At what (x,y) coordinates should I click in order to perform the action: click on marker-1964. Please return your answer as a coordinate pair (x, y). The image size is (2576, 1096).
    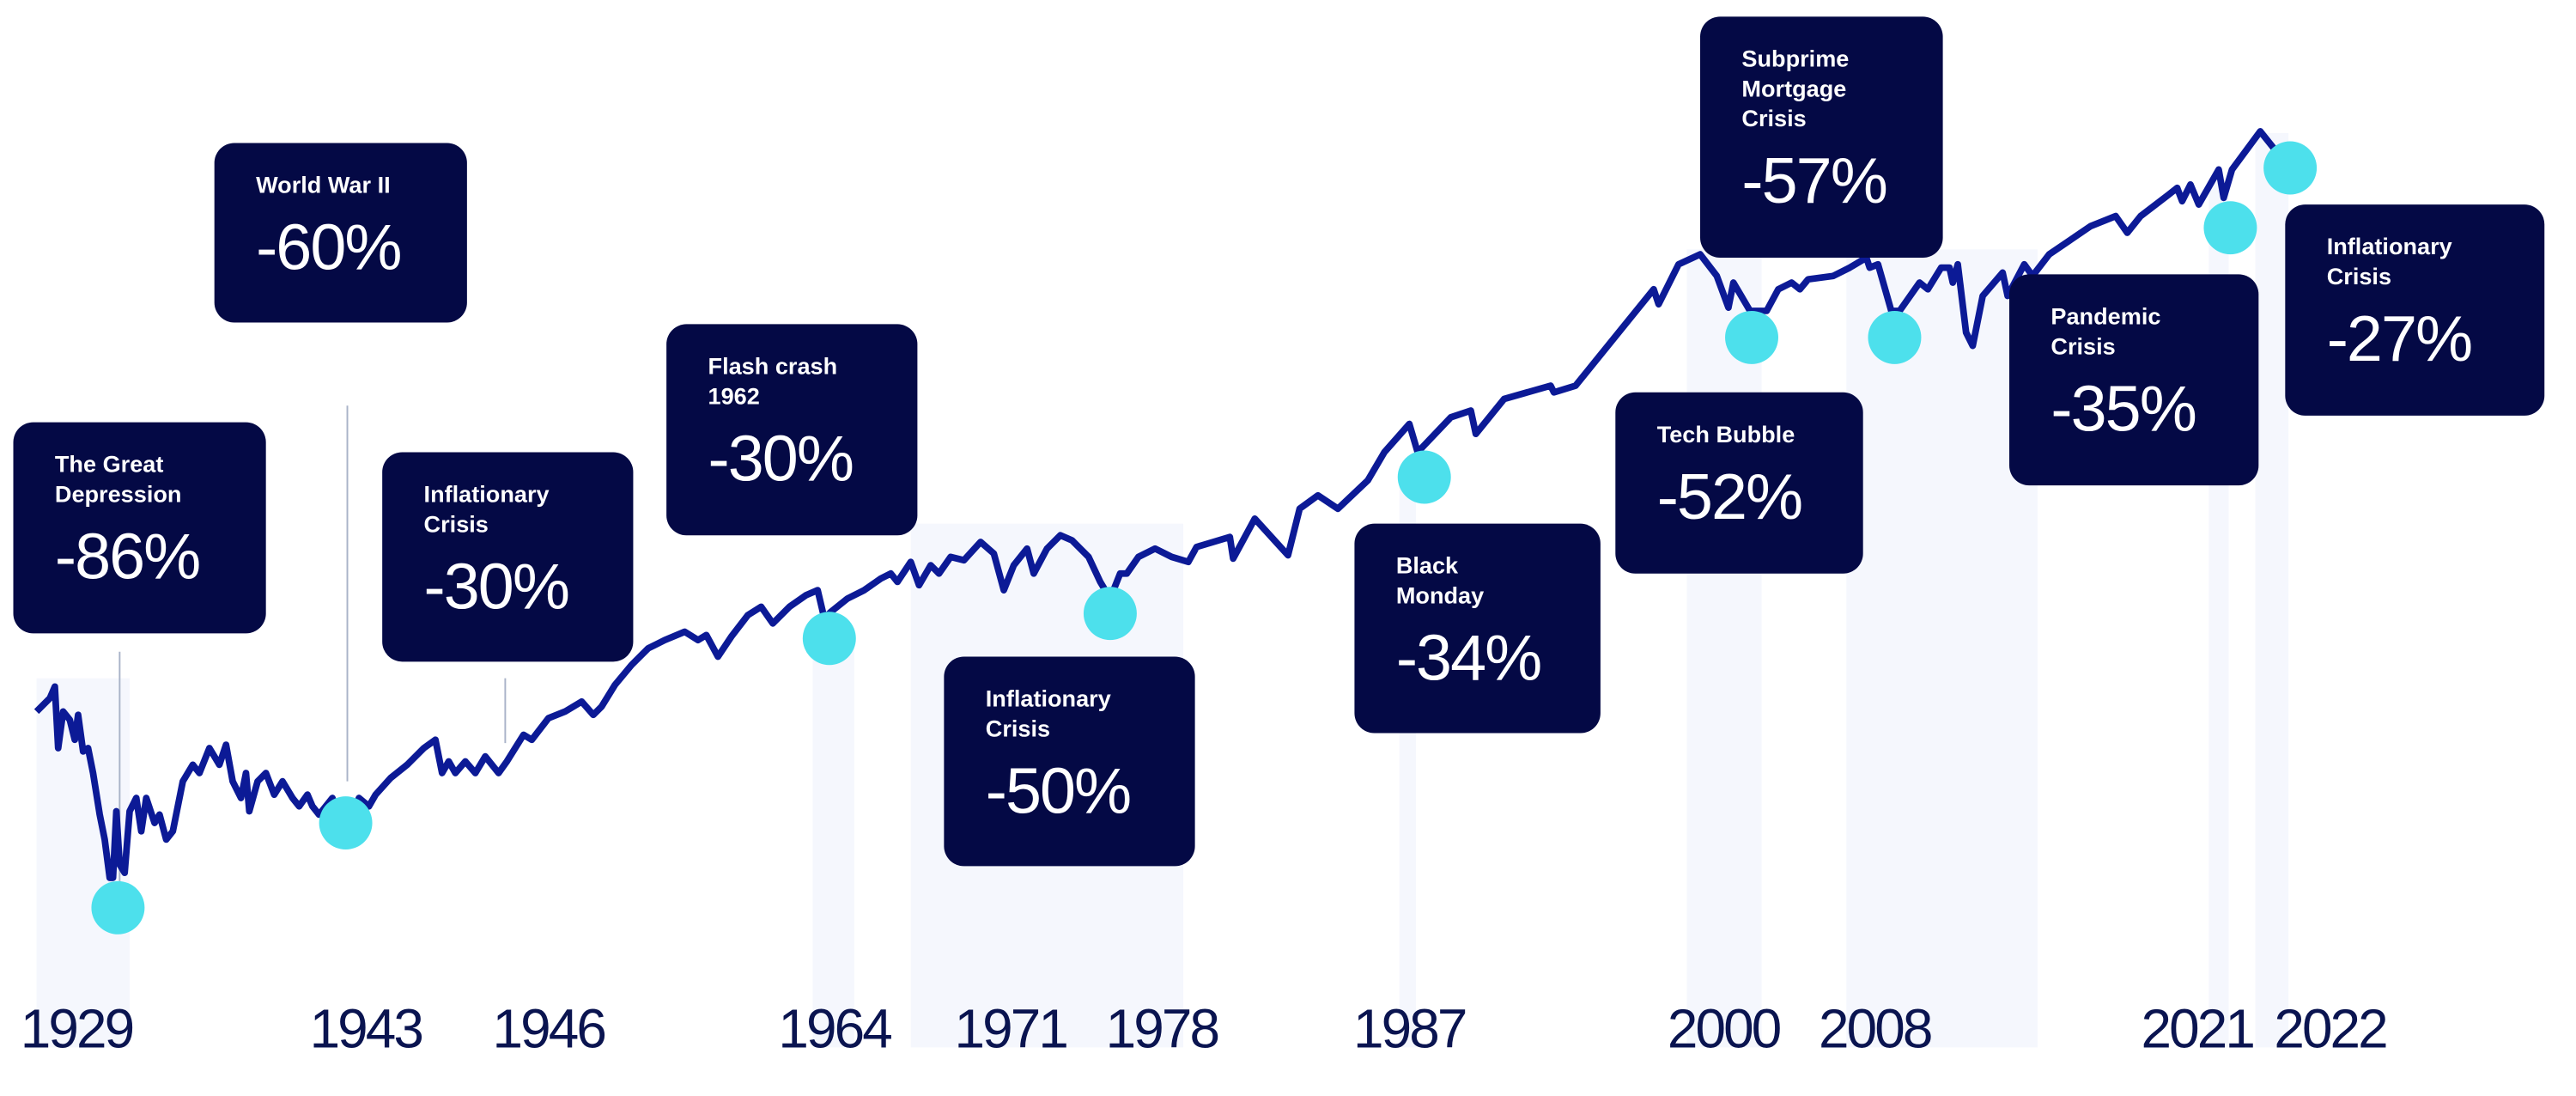
    Looking at the image, I should click on (829, 639).